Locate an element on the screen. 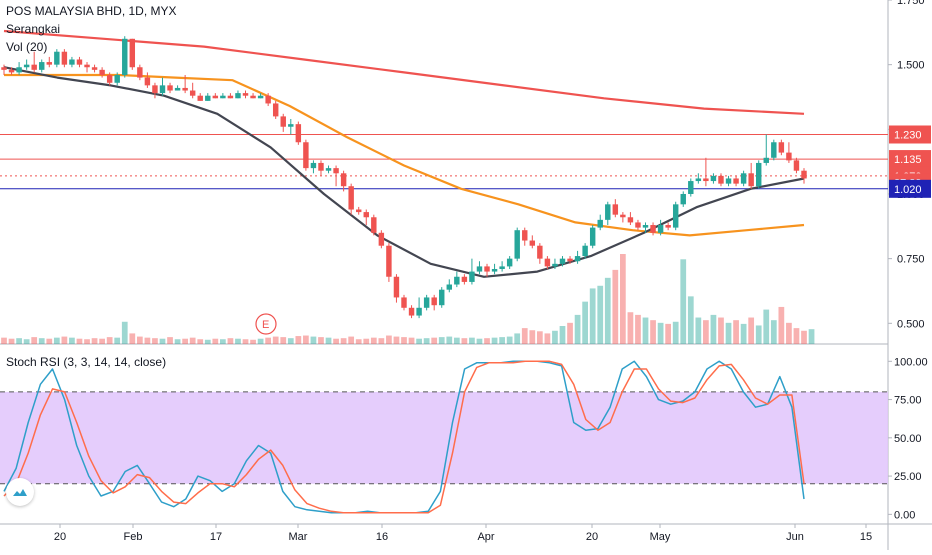  price-label-box is located at coordinates (910, 134).